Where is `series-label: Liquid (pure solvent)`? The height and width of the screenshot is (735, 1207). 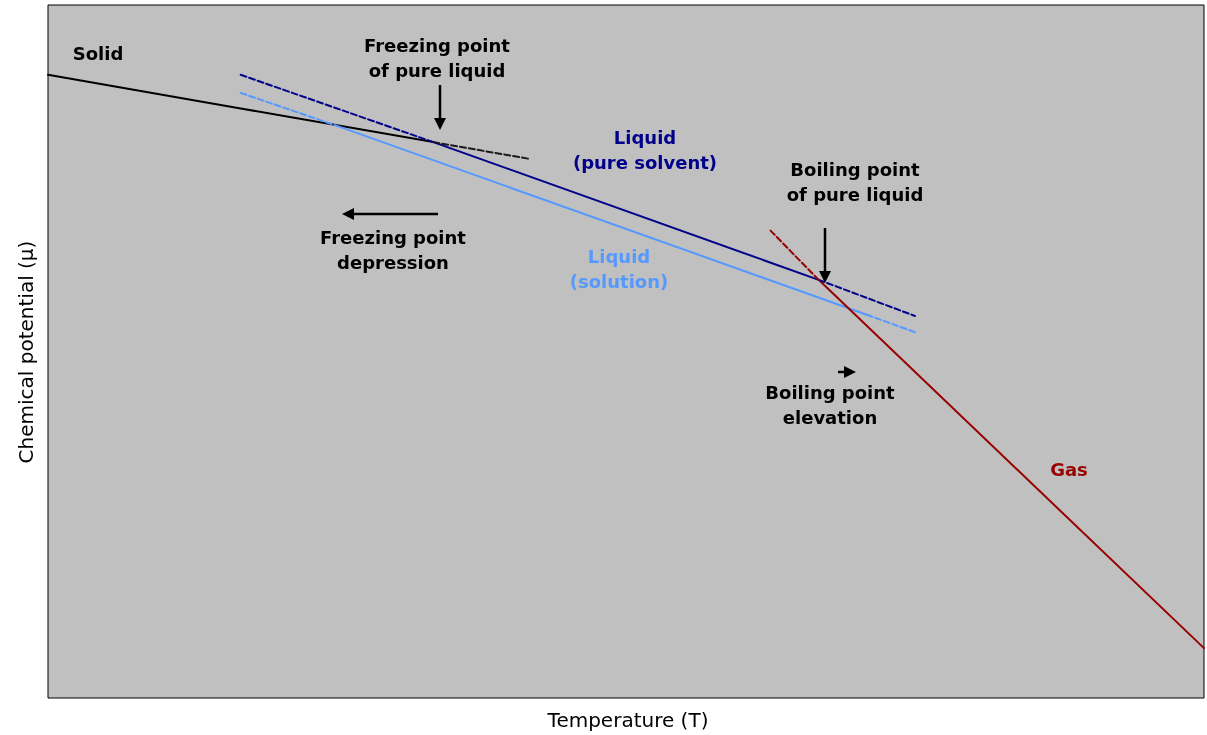
series-label: Liquid (pure solvent) is located at coordinates (645, 150).